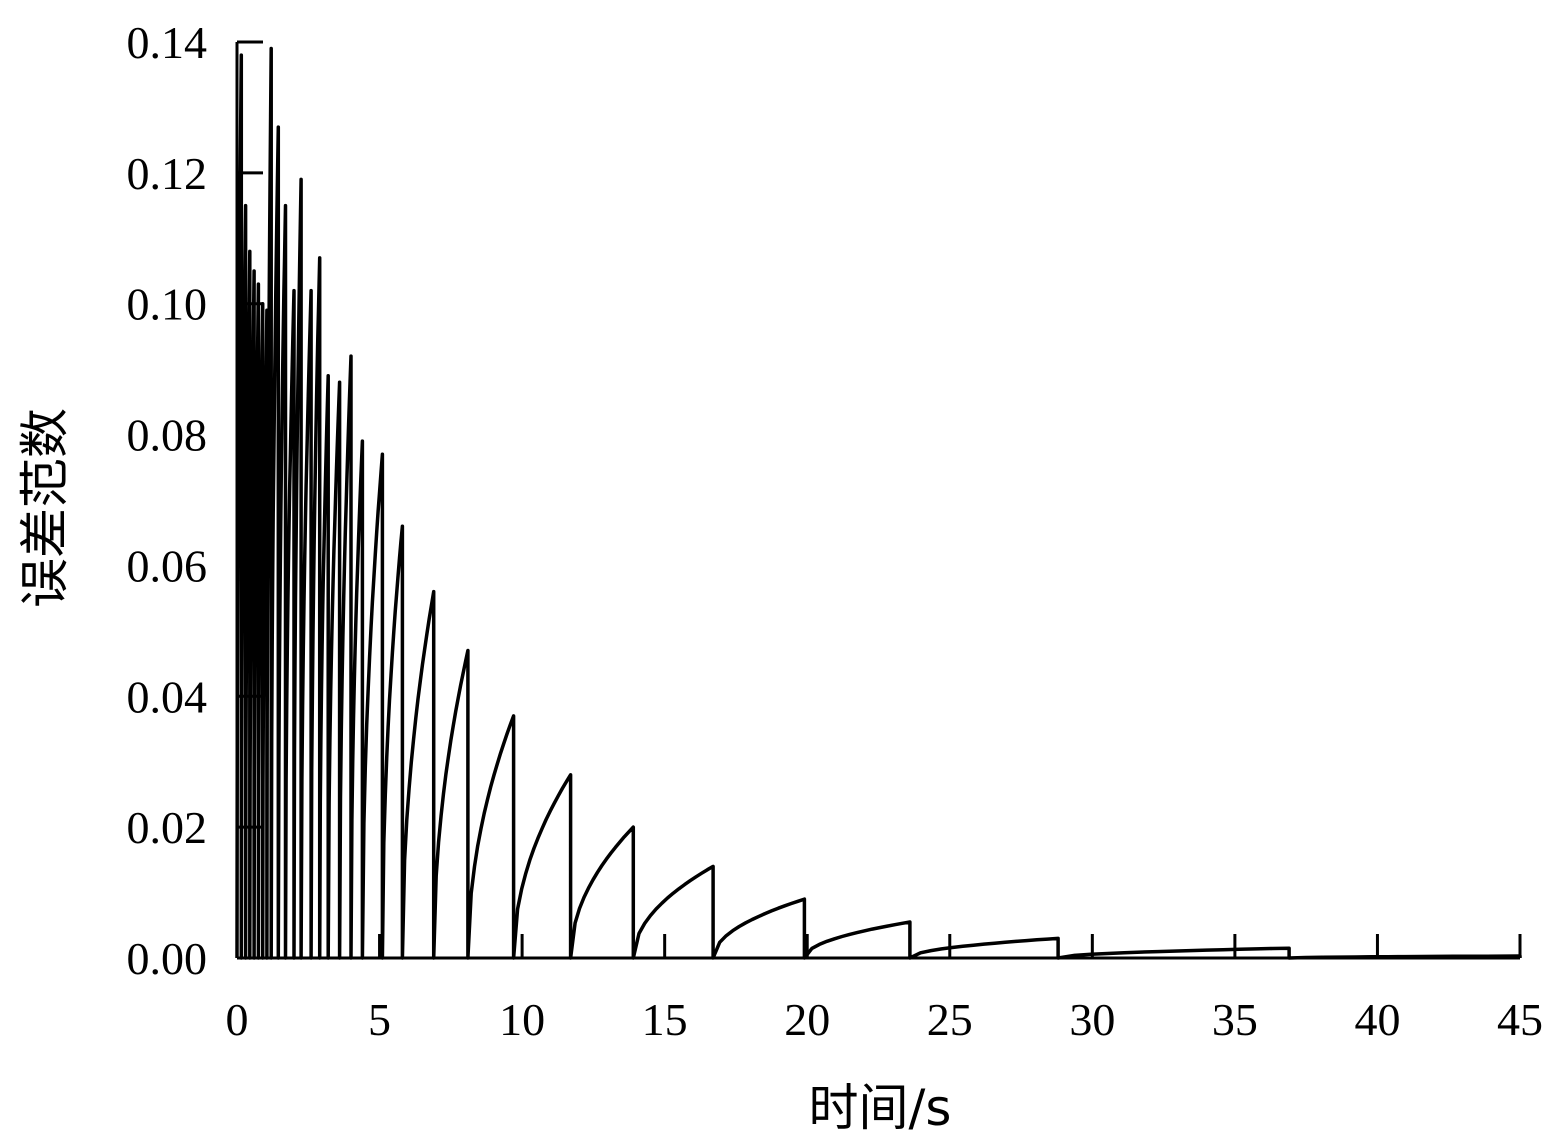 The image size is (1552, 1145). Describe the element at coordinates (167, 565) in the screenshot. I see `y-tick-label: 0.06` at that location.